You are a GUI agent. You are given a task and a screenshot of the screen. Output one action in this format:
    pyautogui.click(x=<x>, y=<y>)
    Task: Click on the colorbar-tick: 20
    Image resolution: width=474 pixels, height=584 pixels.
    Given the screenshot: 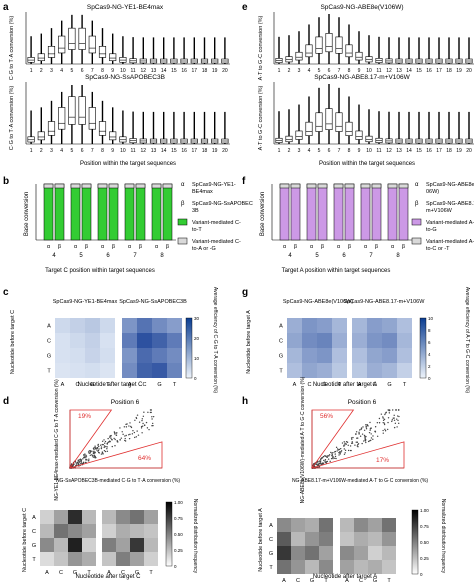 What is the action you would take?
    pyautogui.click(x=197, y=338)
    